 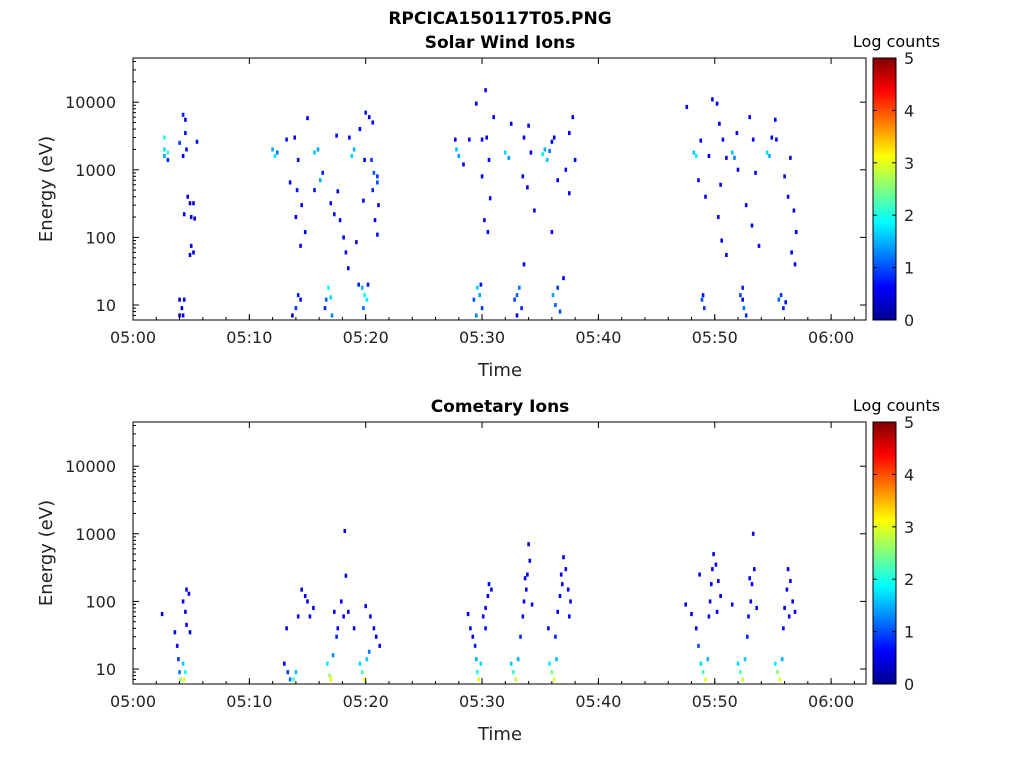 I want to click on colorbar-tick-label: 3, so click(x=909, y=527).